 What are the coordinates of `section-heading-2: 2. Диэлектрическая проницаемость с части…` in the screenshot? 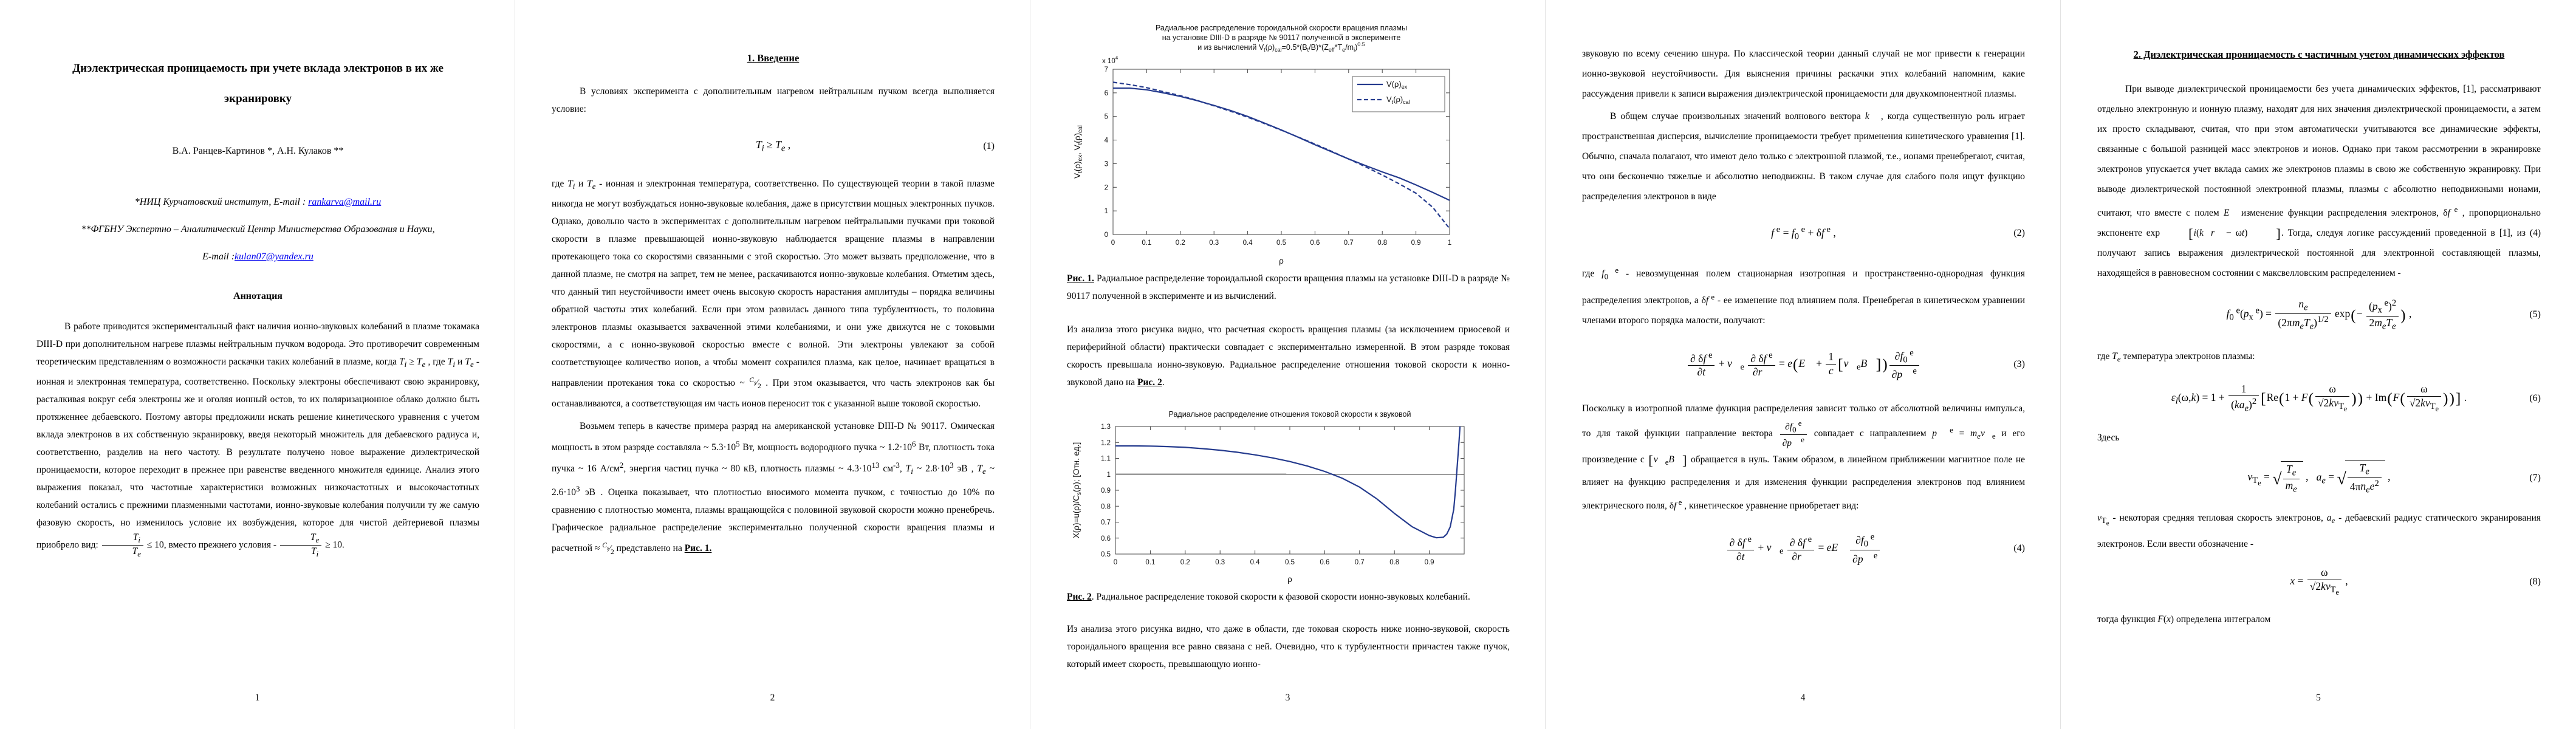 It's located at (2319, 55).